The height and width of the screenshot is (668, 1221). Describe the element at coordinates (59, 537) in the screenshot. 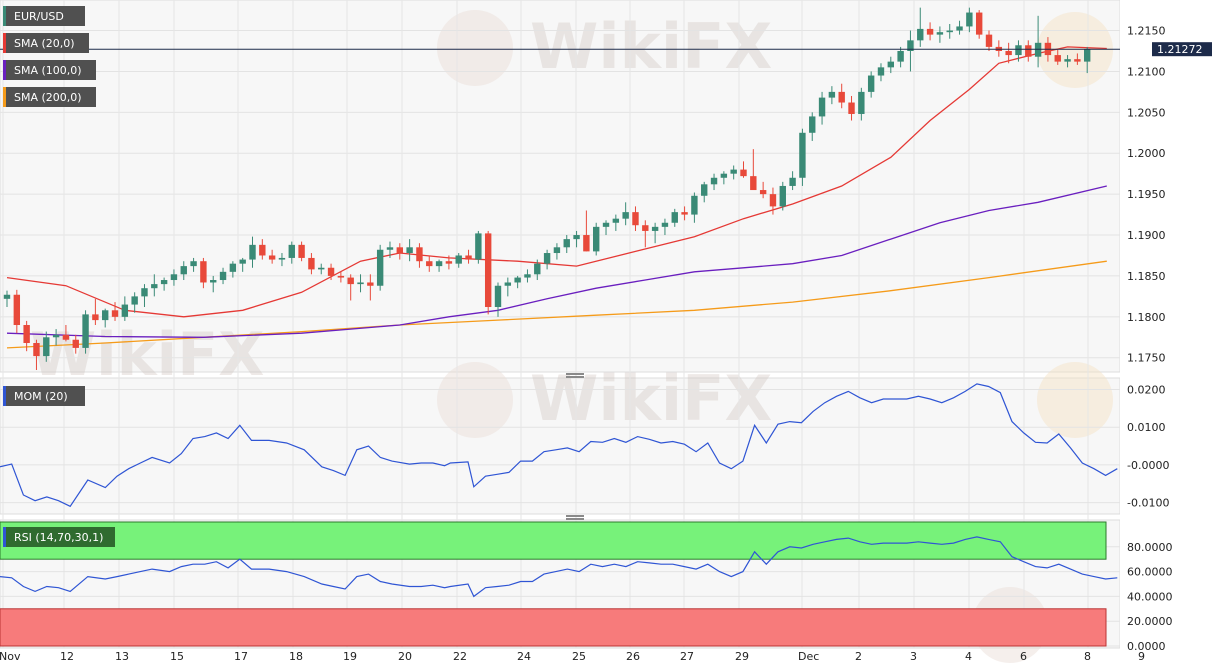

I see `legend-rsi: RSI (14,70,30,1)` at that location.